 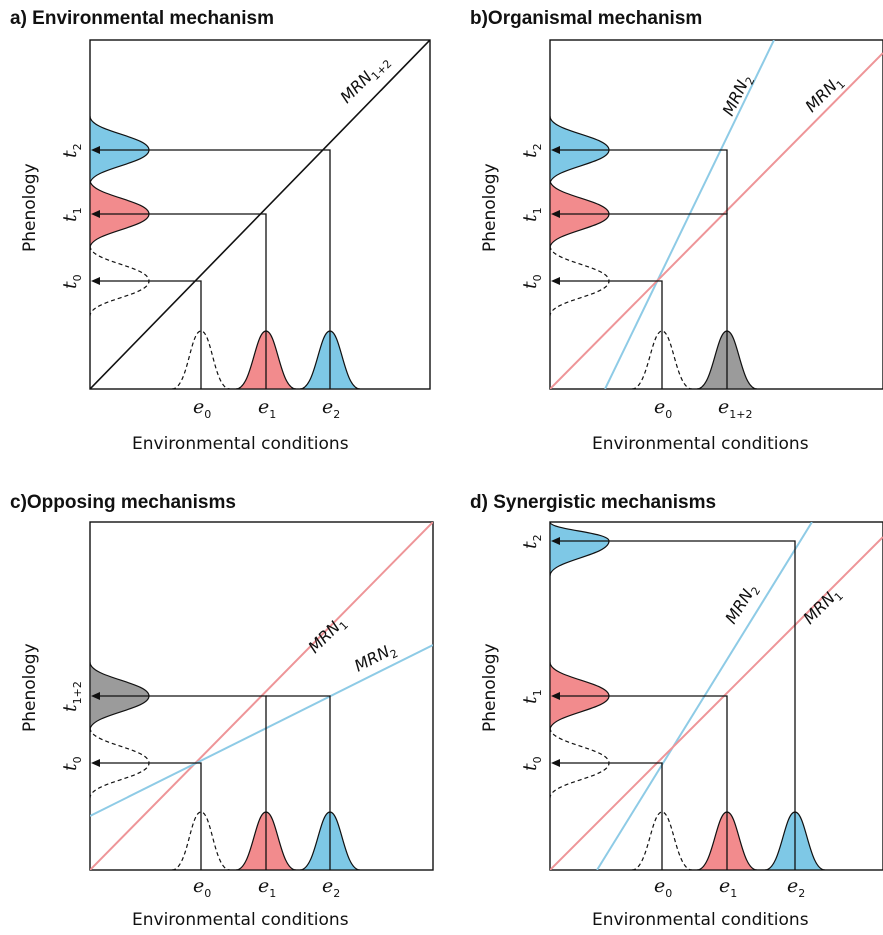 What do you see at coordinates (738, 95) in the screenshot?
I see `panel-b-mrn2-label: MRN2` at bounding box center [738, 95].